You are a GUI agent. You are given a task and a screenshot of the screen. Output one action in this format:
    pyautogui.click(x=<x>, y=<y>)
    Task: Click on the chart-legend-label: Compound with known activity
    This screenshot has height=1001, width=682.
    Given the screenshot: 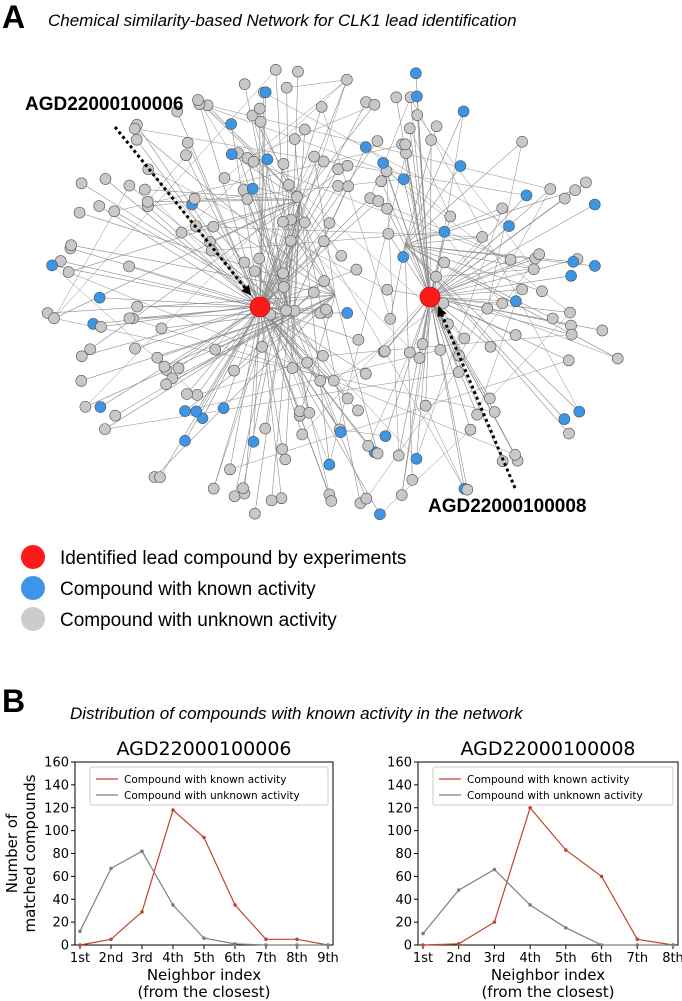 What is the action you would take?
    pyautogui.click(x=205, y=780)
    